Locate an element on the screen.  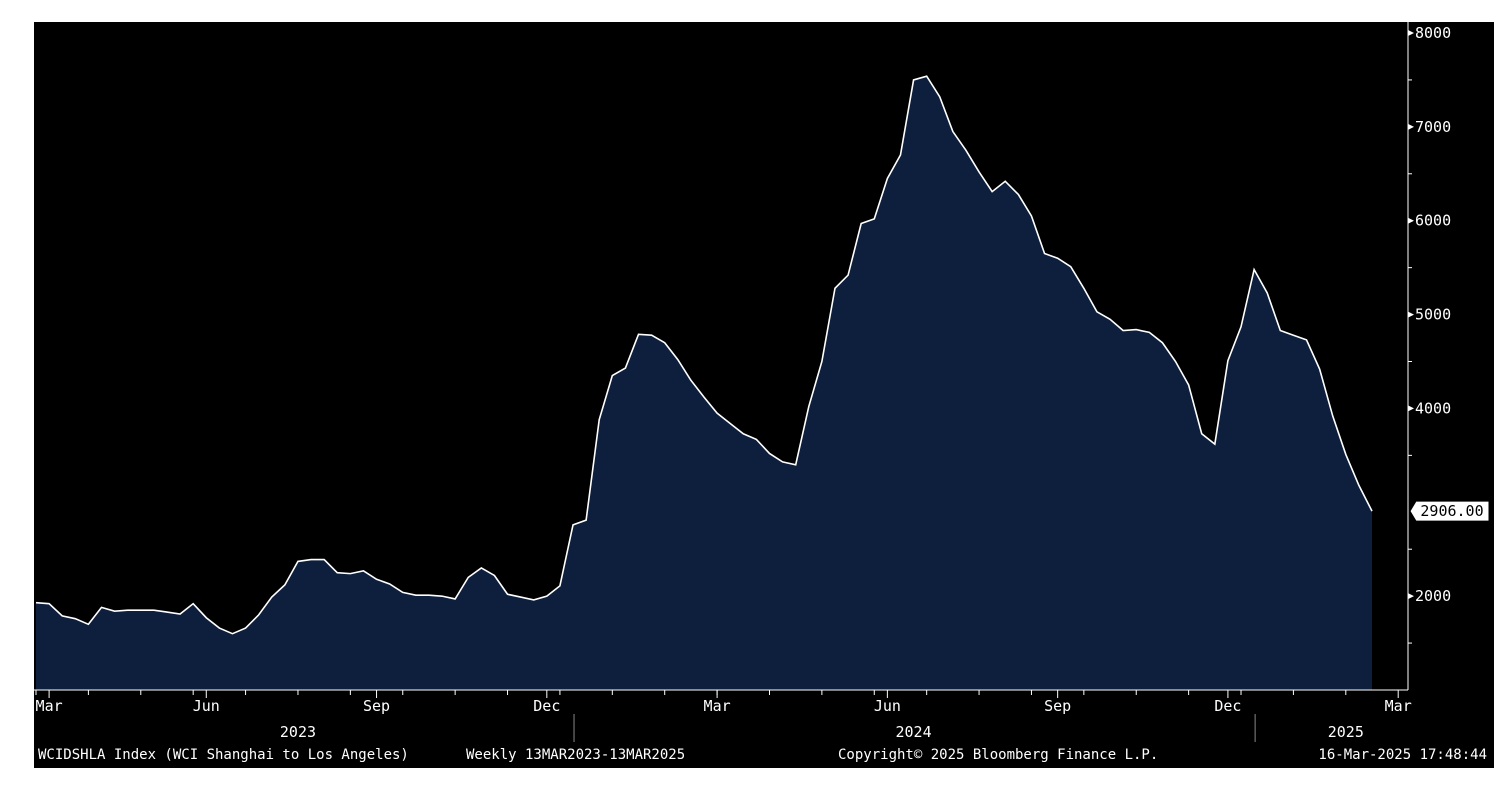
y-tick-label: 7000 is located at coordinates (1433, 127).